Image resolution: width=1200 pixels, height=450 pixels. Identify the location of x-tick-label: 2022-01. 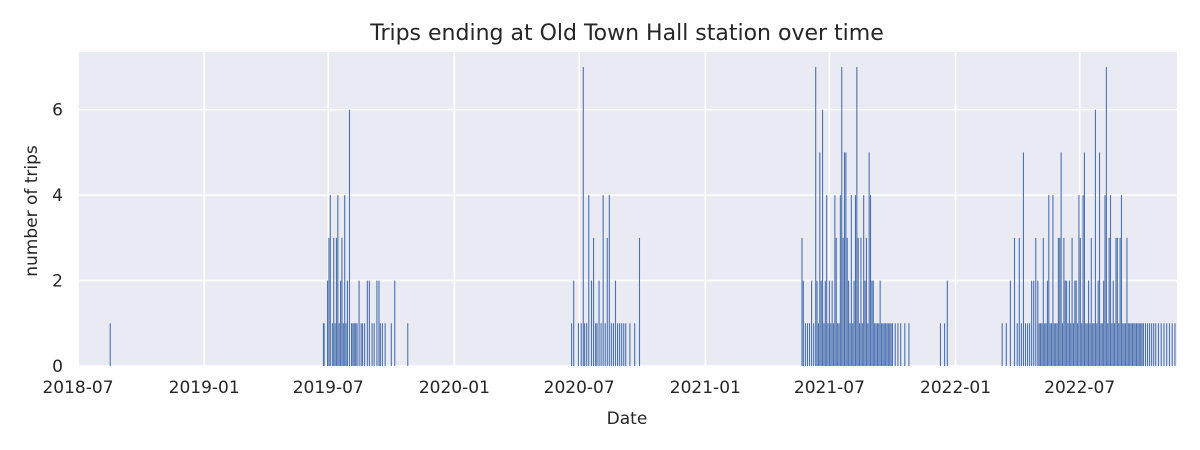
(955, 388).